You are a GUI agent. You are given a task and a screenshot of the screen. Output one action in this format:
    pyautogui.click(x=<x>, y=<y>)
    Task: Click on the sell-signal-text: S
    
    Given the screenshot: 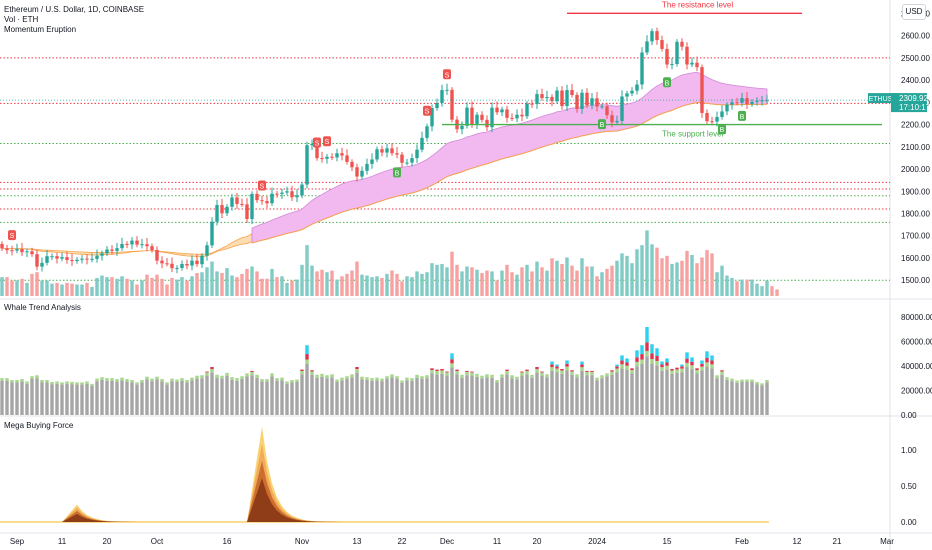 What is the action you would take?
    pyautogui.click(x=427, y=112)
    